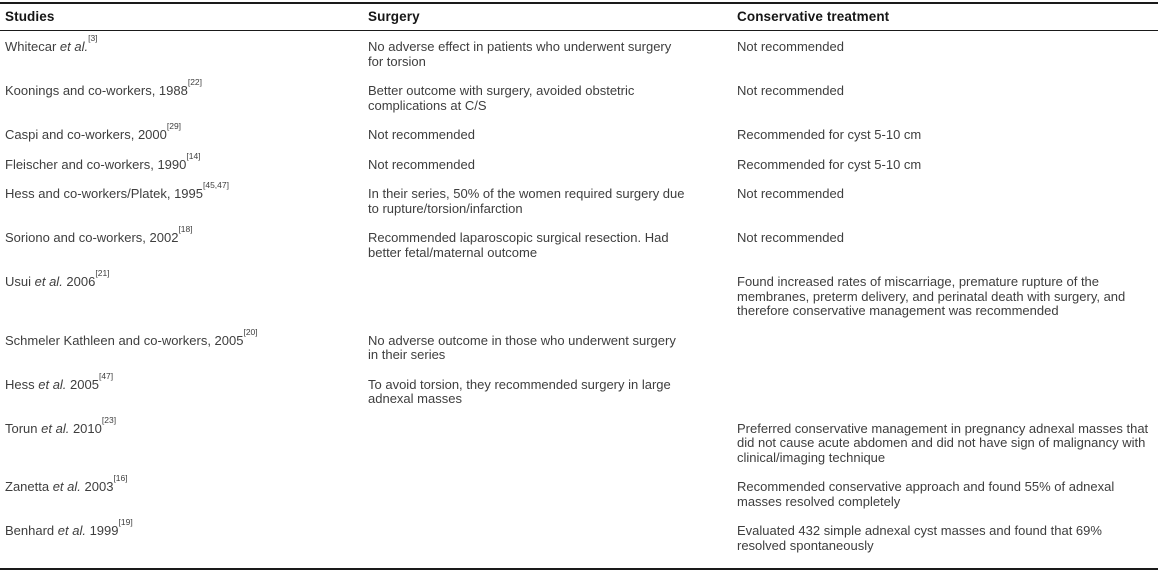 The height and width of the screenshot is (570, 1158). I want to click on study-name: Fleischer and co-workers, 1990, so click(96, 164).